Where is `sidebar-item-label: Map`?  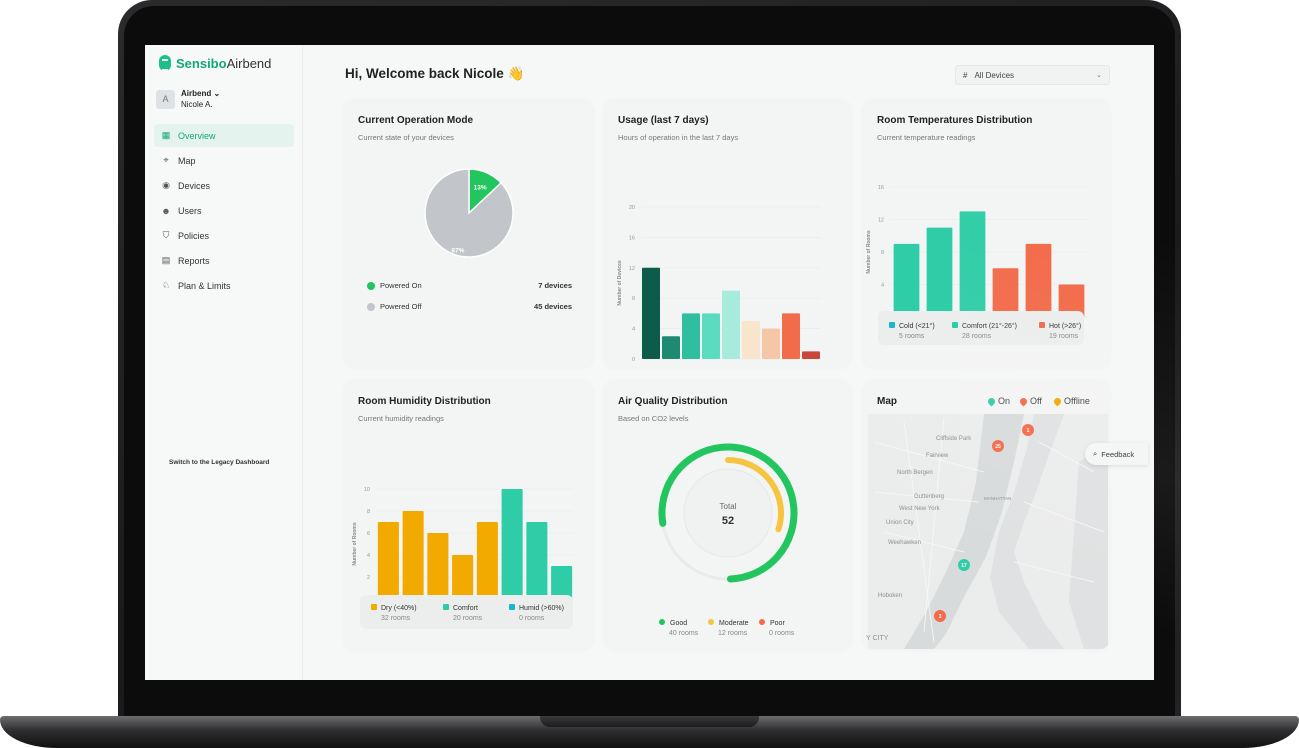 sidebar-item-label: Map is located at coordinates (187, 160).